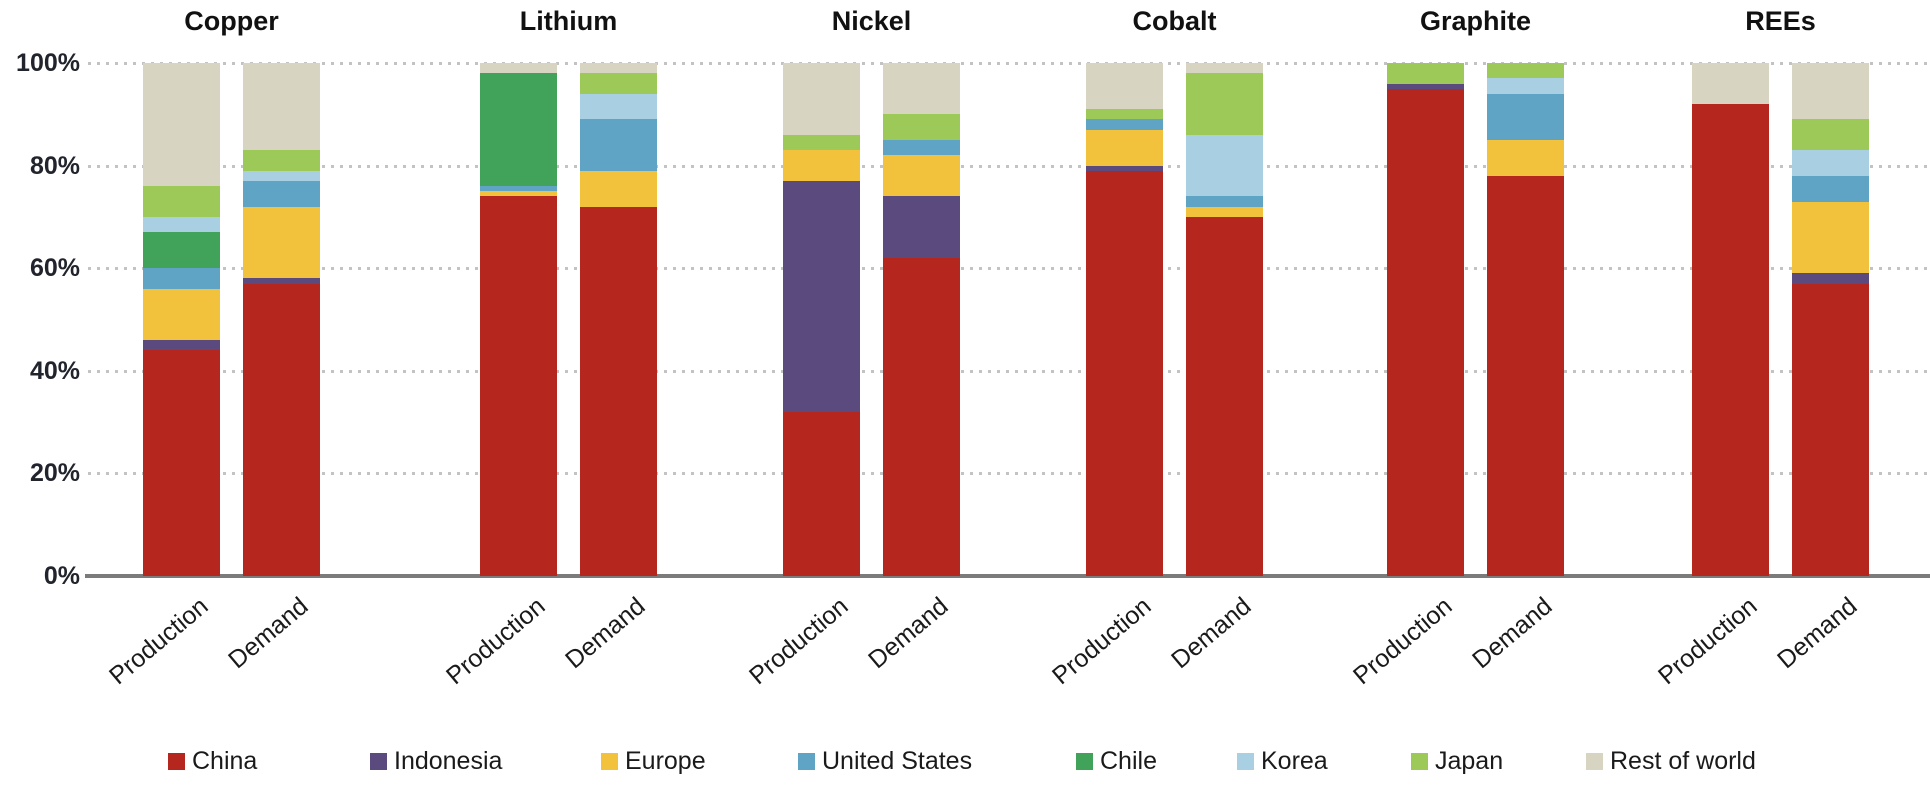 The width and height of the screenshot is (1930, 798). What do you see at coordinates (1224, 165) in the screenshot?
I see `bar-segment-cobalt-demand-korea` at bounding box center [1224, 165].